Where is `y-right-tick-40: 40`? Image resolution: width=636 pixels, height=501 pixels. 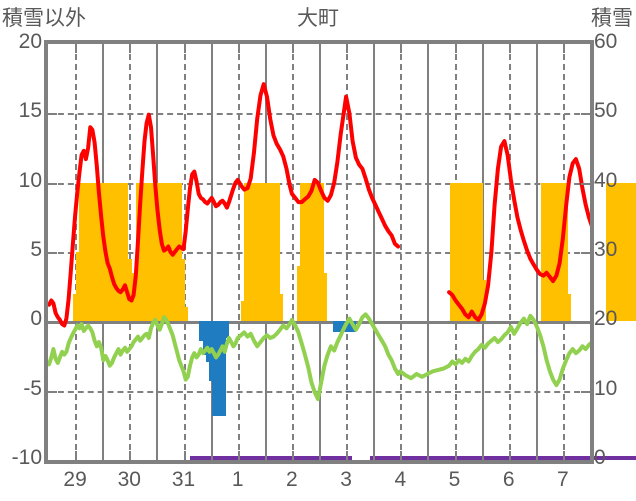
y-right-tick-40: 40 is located at coordinates (606, 180).